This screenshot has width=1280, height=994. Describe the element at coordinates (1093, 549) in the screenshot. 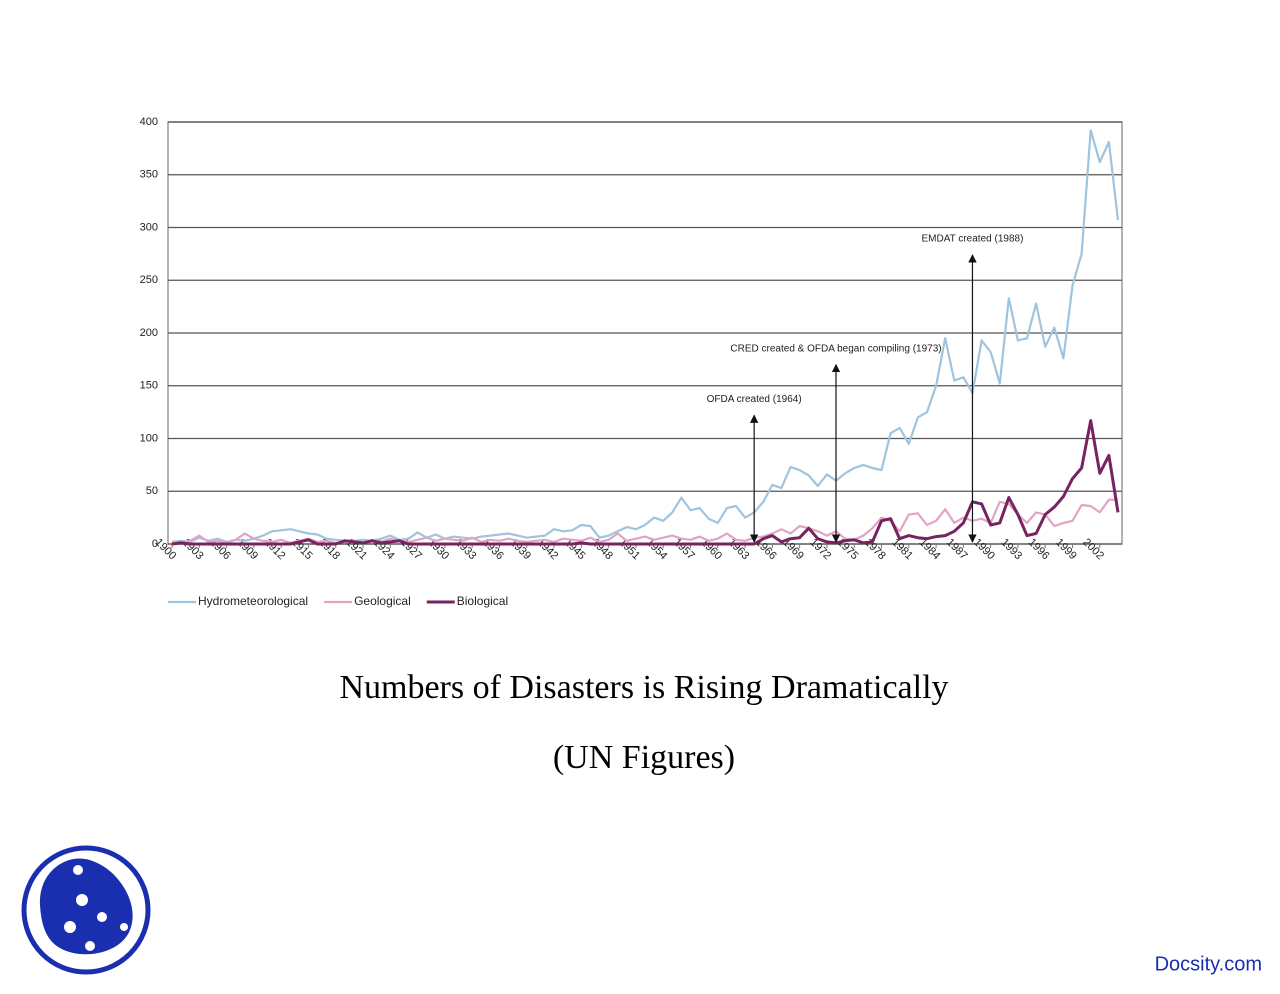

I see `x-tick-label: 2002` at that location.